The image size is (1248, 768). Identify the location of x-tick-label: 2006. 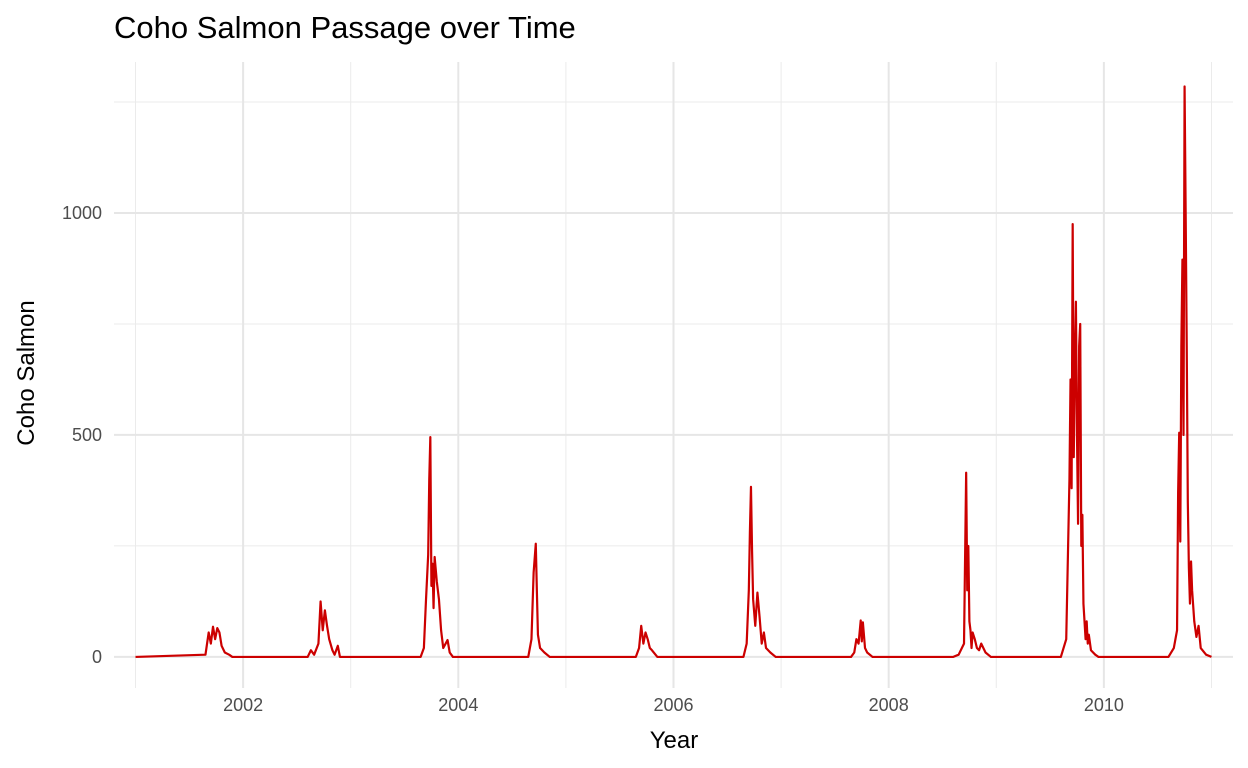
(673, 705).